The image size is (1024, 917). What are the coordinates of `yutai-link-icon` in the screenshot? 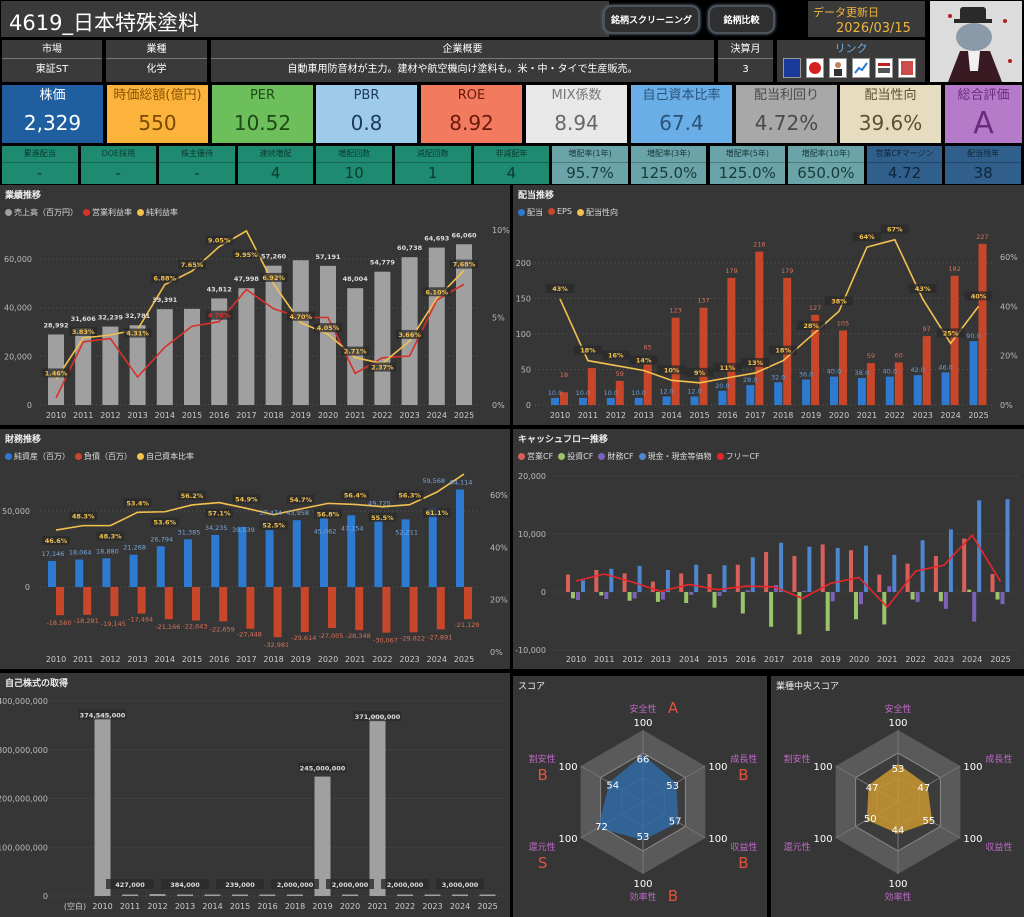 It's located at (907, 68).